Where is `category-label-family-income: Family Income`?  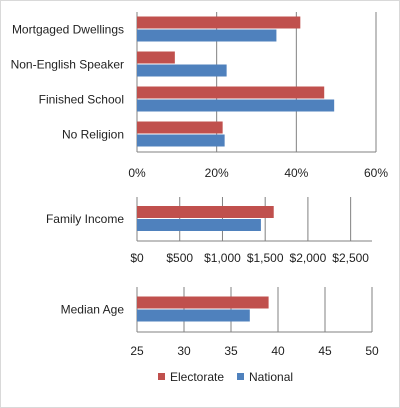 category-label-family-income: Family Income is located at coordinates (85, 219).